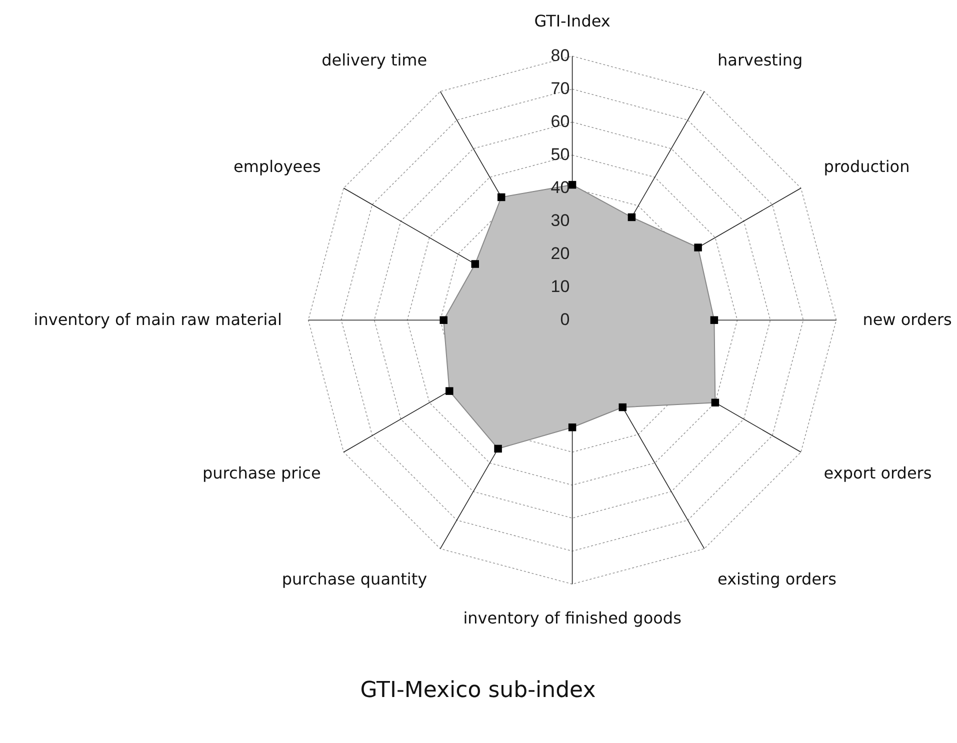  What do you see at coordinates (560, 254) in the screenshot?
I see `y-tick-label: 20` at bounding box center [560, 254].